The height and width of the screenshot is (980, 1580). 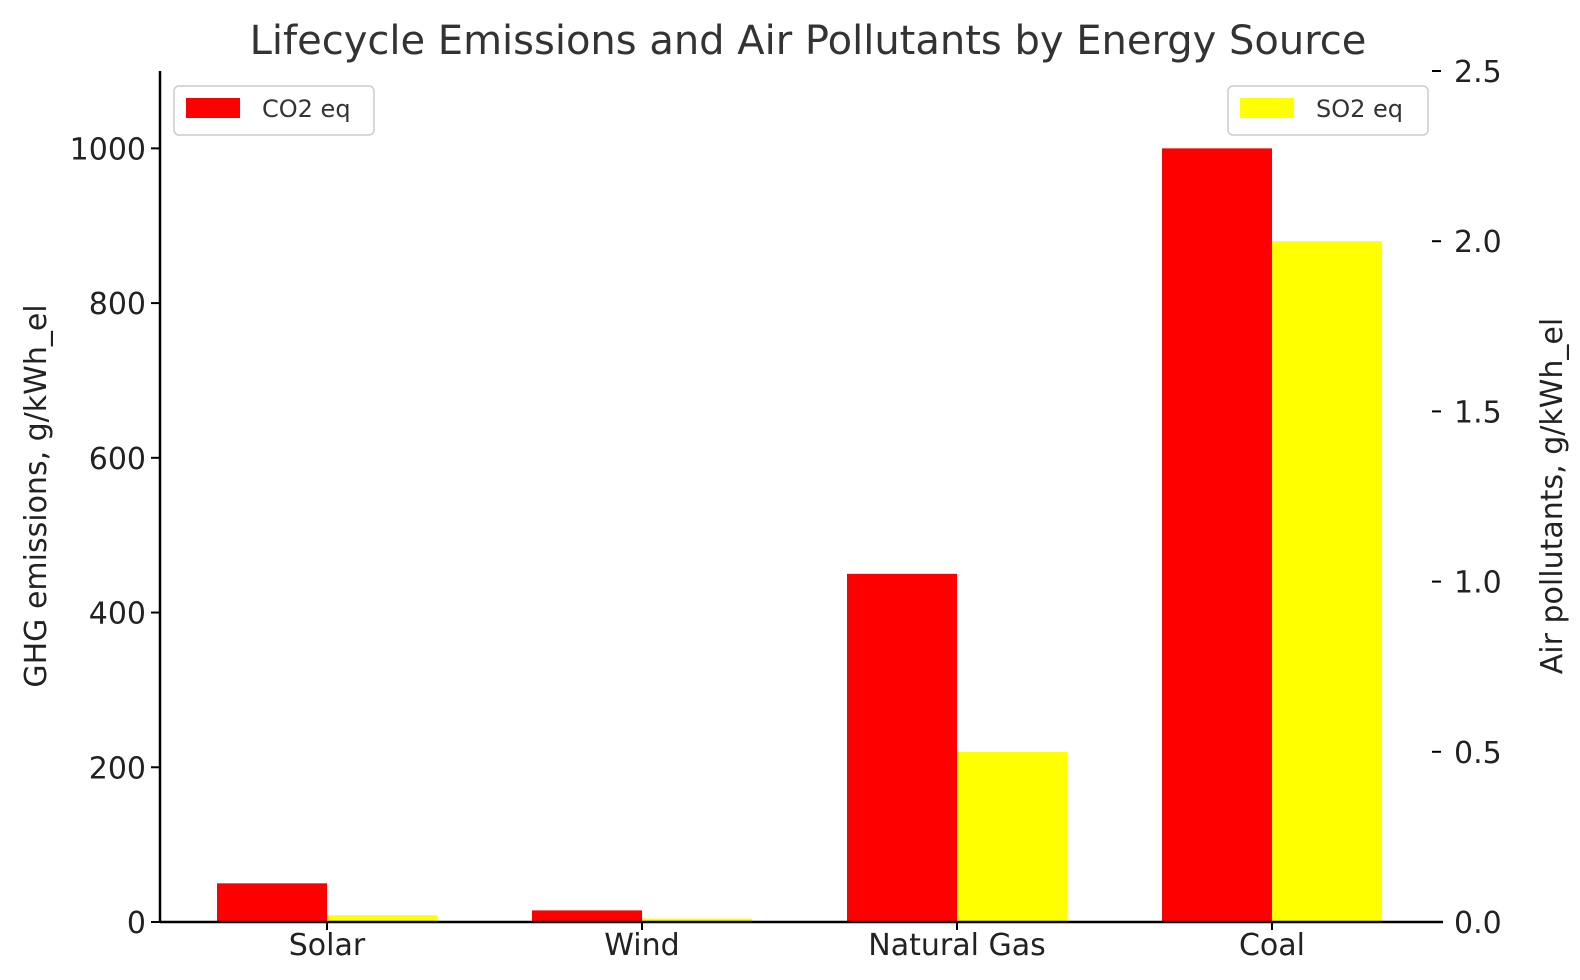 What do you see at coordinates (1359, 109) in the screenshot?
I see `legend-so2-label: SO2 eq` at bounding box center [1359, 109].